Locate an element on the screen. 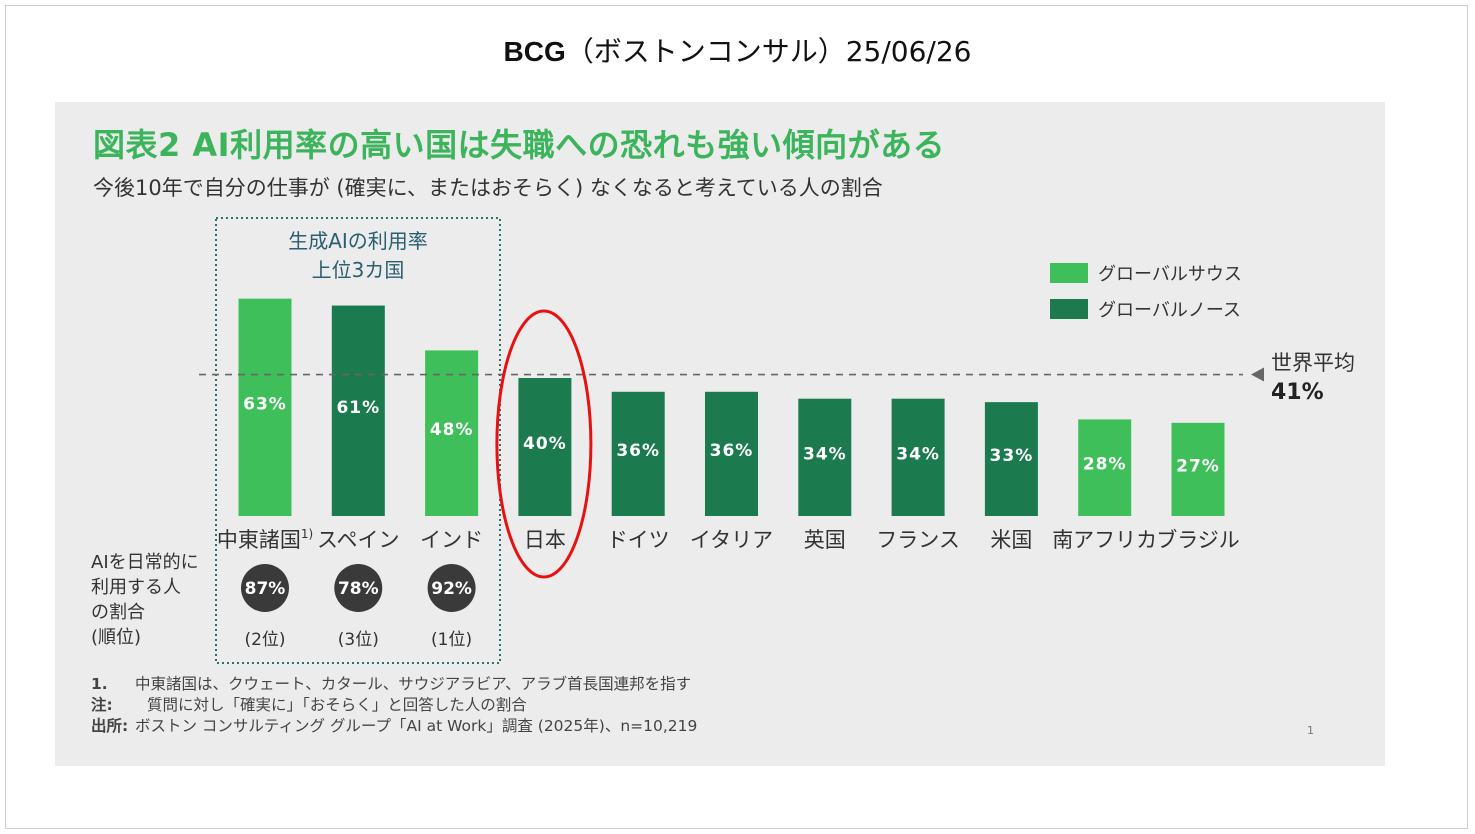 Image resolution: width=1475 pixels, height=834 pixels. page-header: BCG（ボストンコンサル）25/06/26 is located at coordinates (737, 50).